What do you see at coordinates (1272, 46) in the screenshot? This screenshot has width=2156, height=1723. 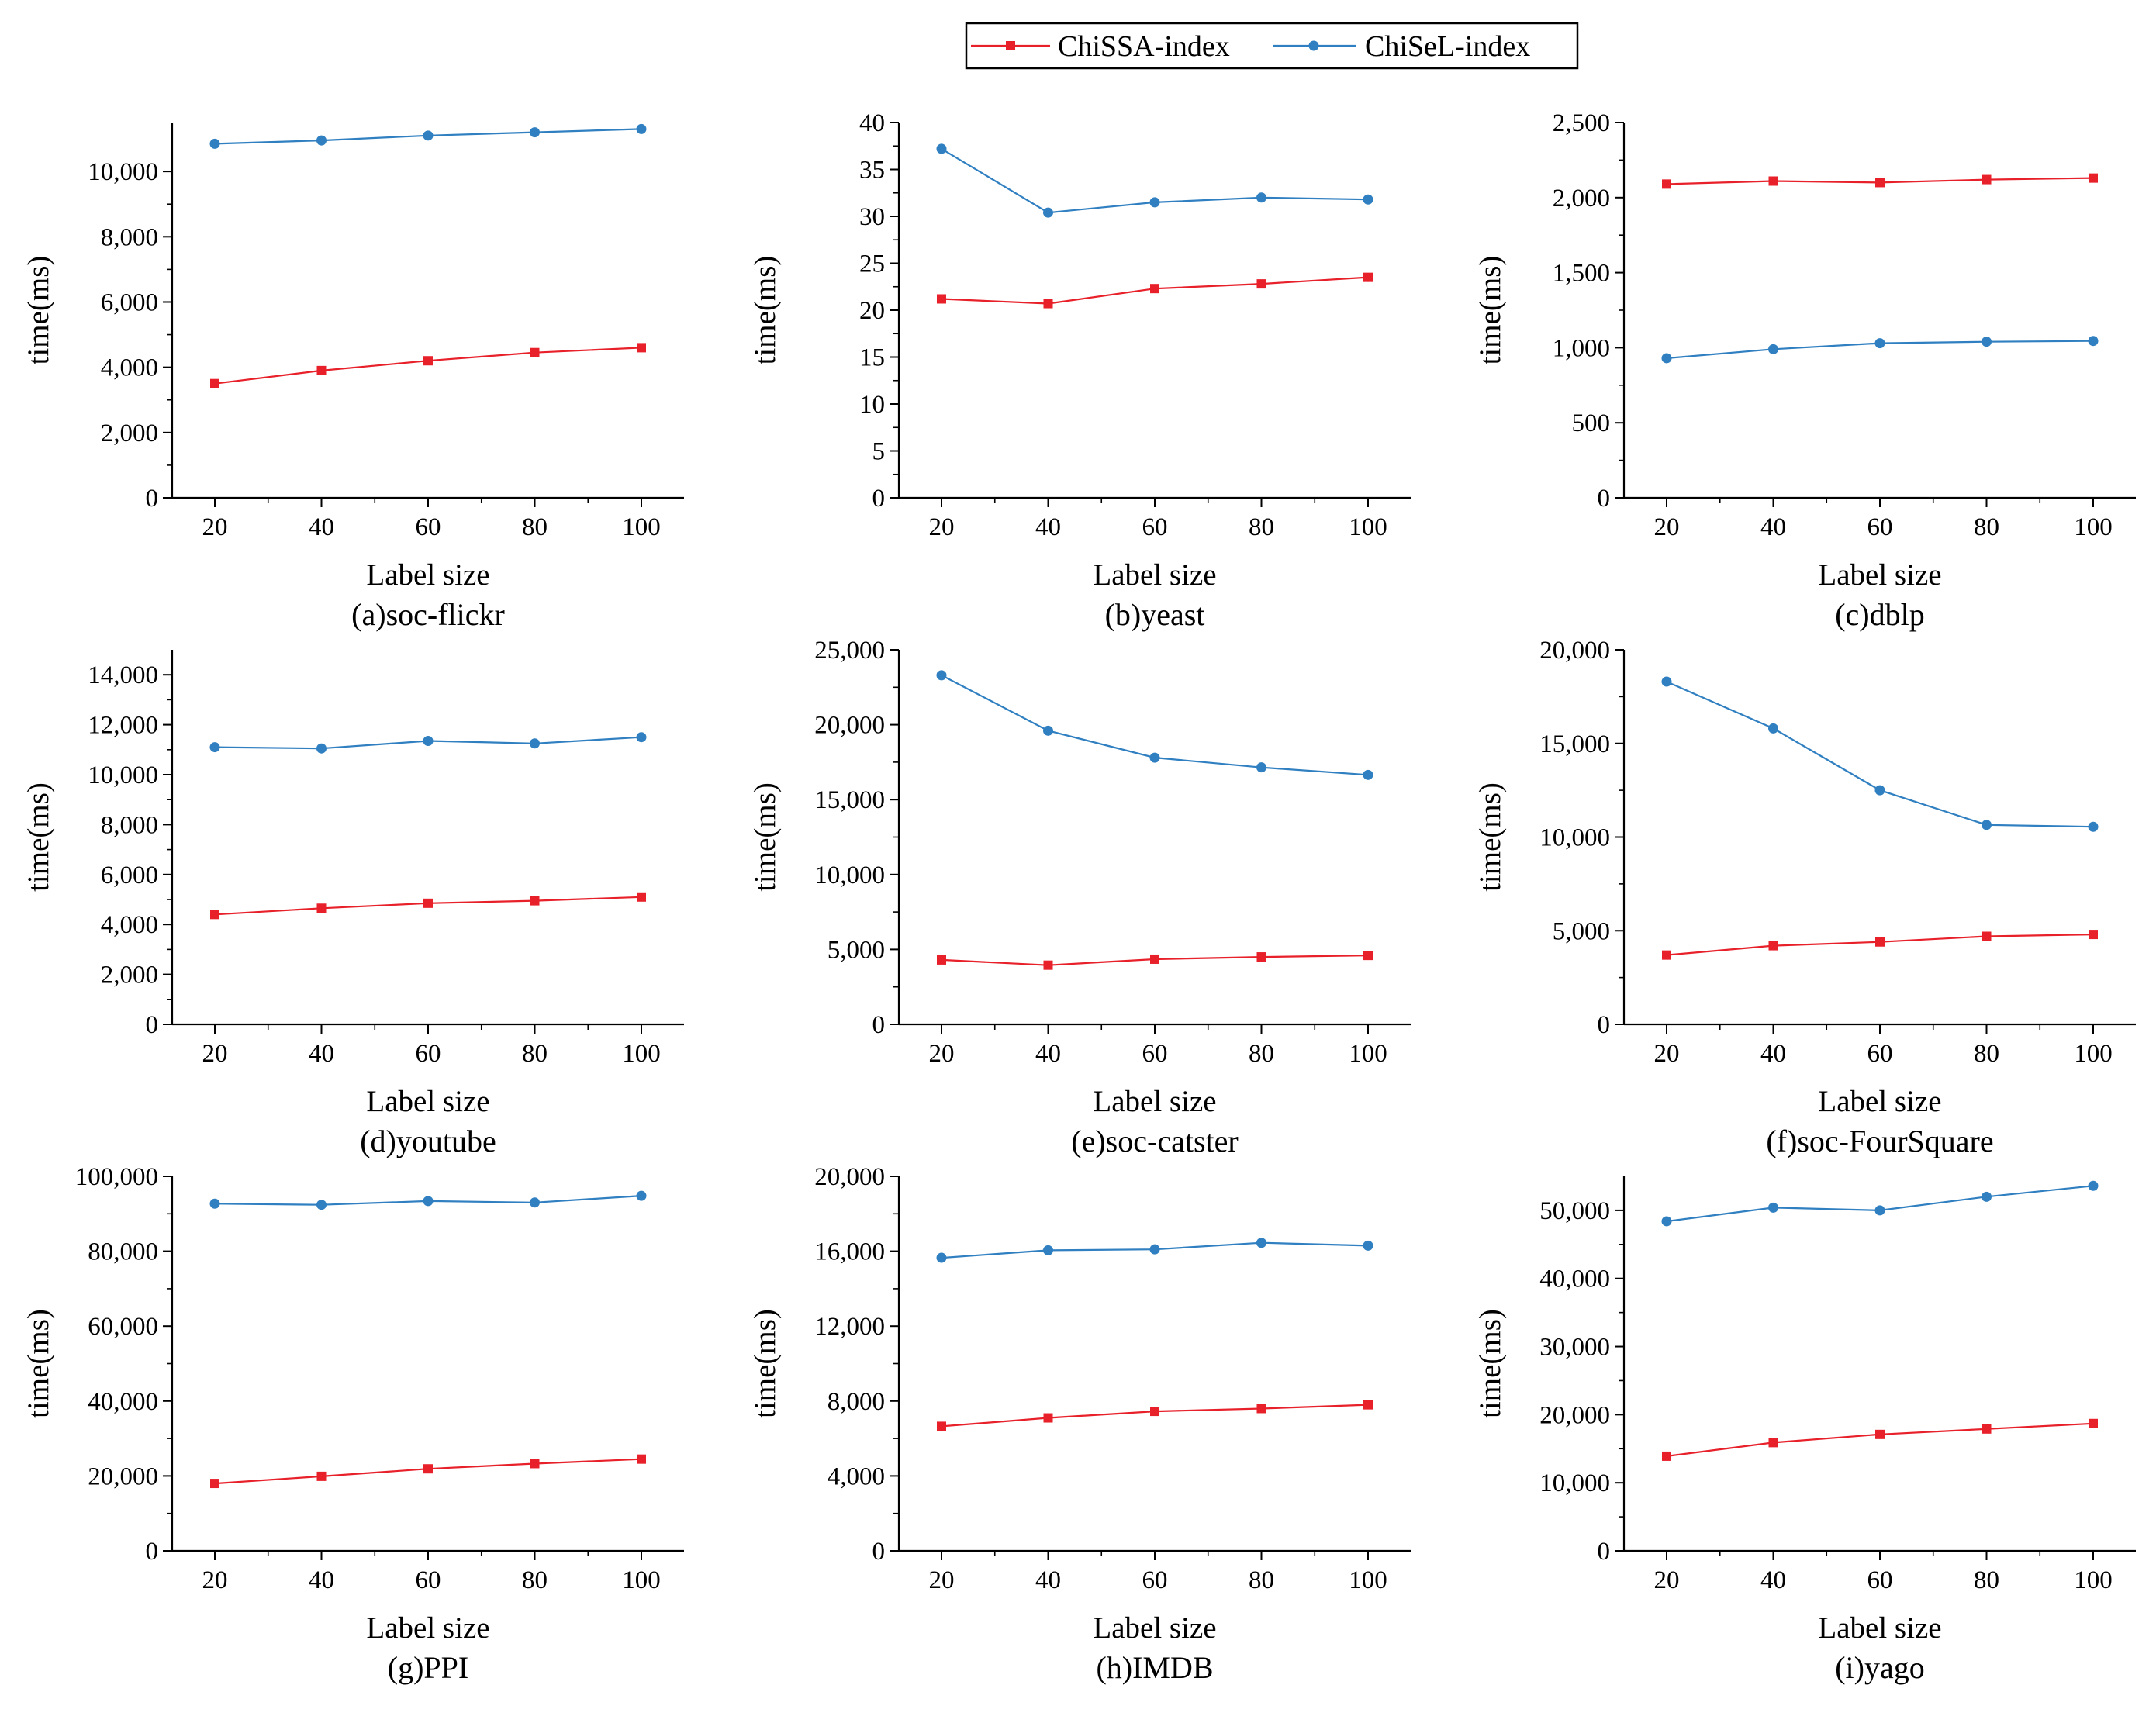 I see `legend-frame` at bounding box center [1272, 46].